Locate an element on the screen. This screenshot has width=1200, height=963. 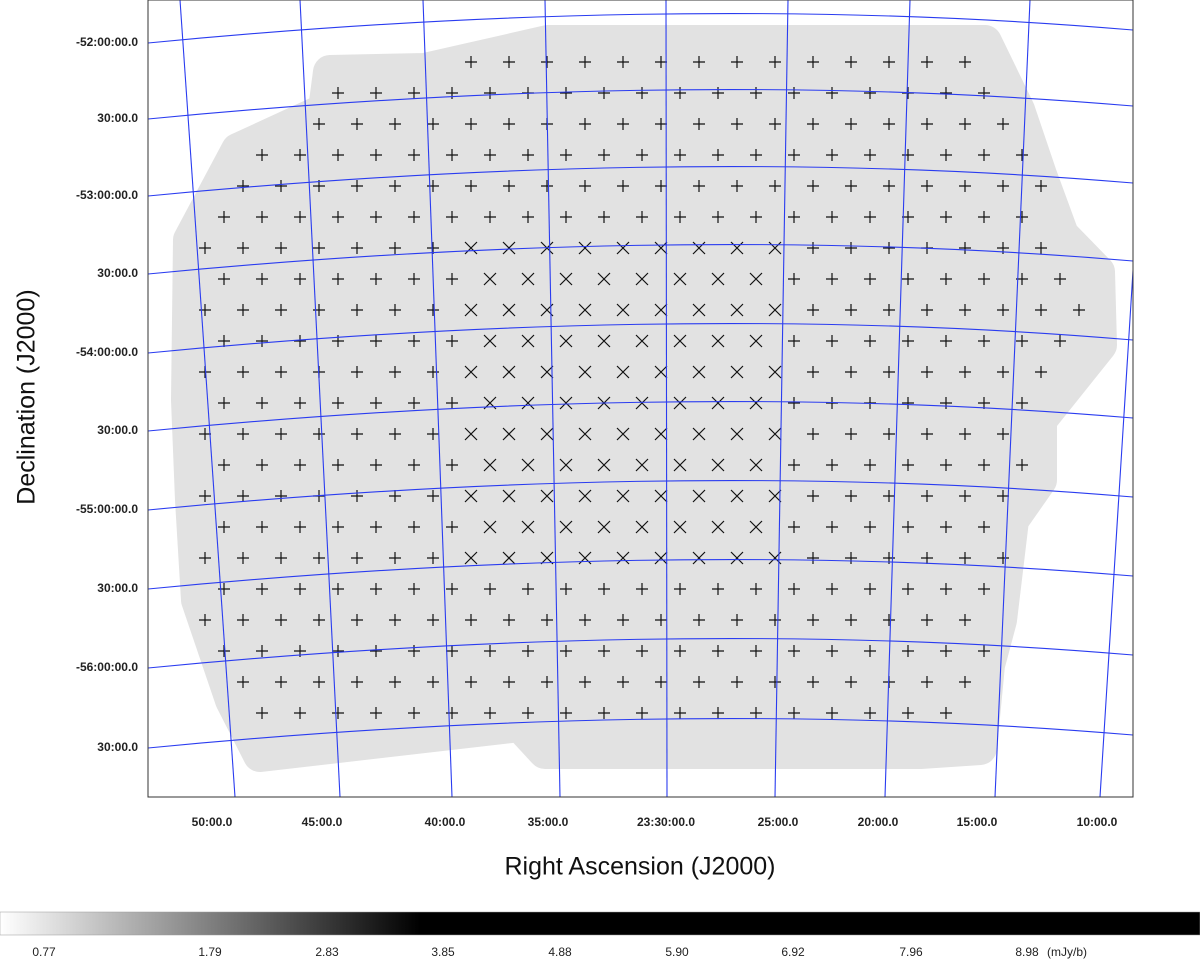
colorbar is located at coordinates (600, 923).